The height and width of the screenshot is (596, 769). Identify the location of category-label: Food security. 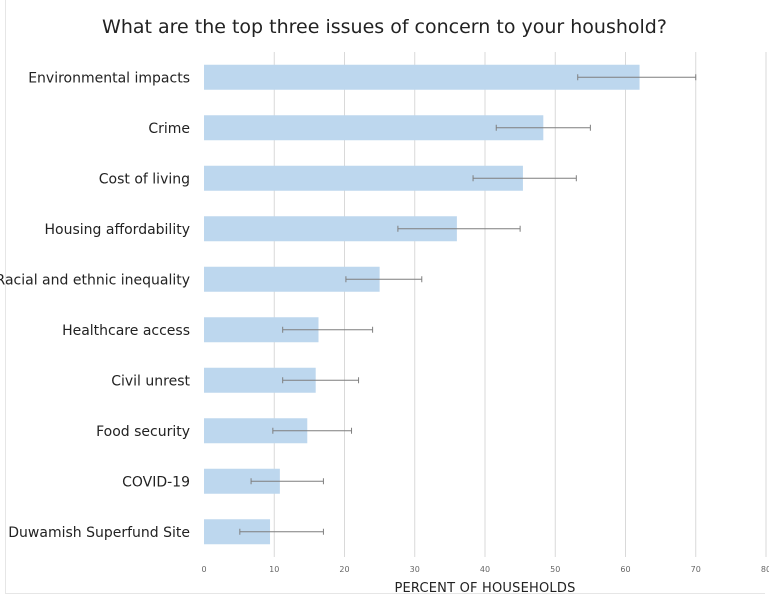
(143, 432).